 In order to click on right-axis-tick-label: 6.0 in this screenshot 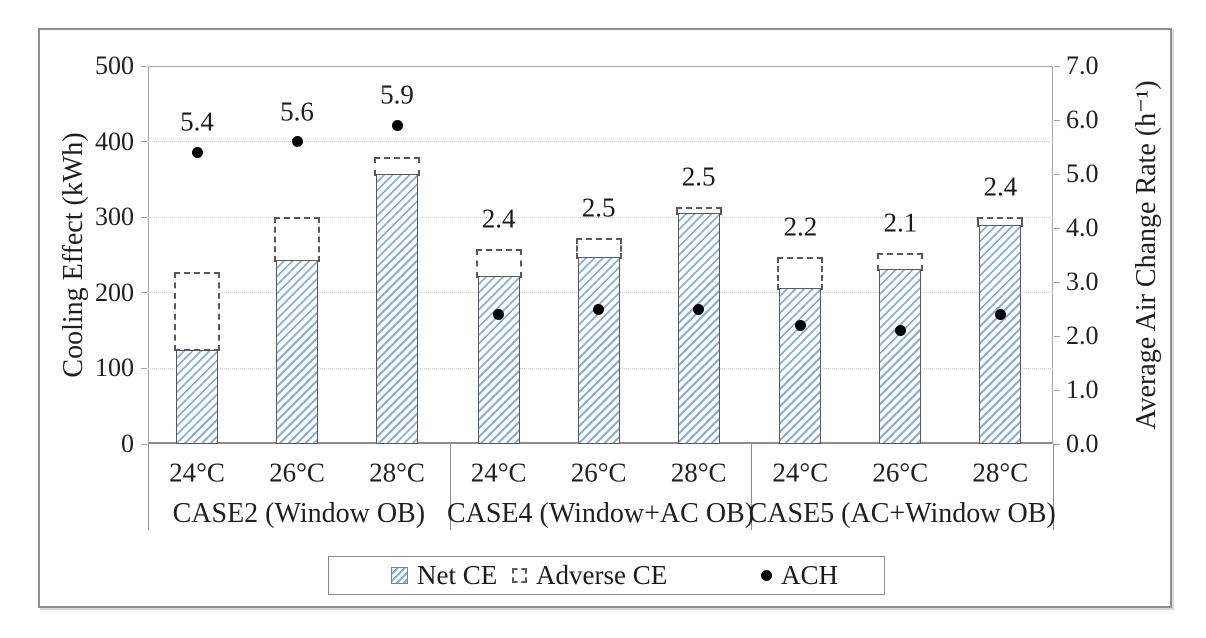, I will do `click(1082, 119)`.